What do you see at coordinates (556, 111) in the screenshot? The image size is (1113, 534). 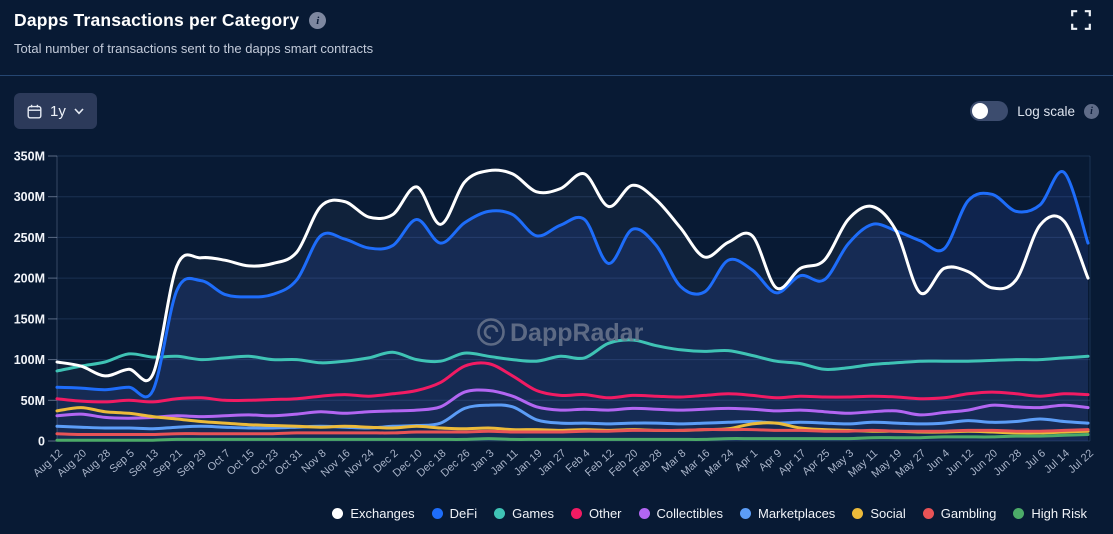 I see `chart-controls: 1y Log scale` at bounding box center [556, 111].